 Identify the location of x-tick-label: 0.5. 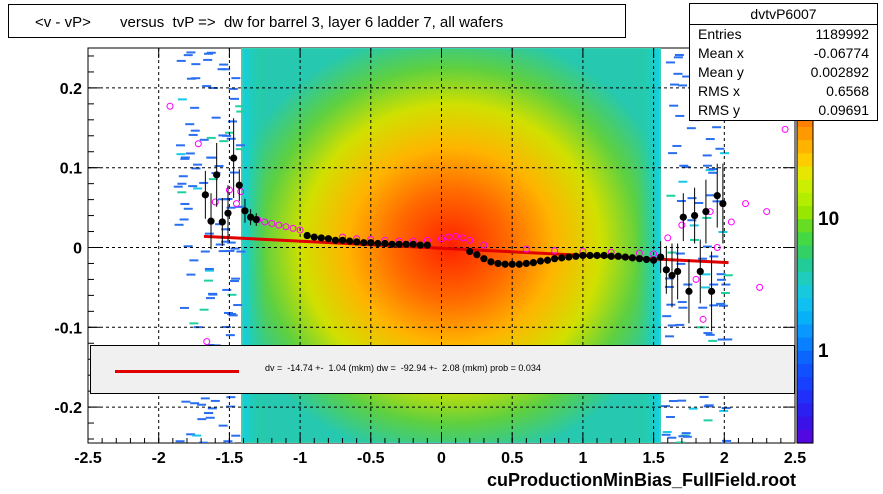
(512, 458).